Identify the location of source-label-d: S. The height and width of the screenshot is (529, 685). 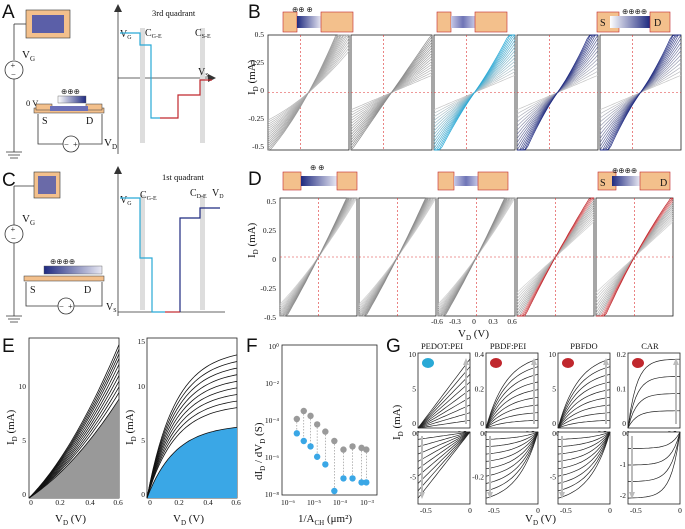
(603, 183).